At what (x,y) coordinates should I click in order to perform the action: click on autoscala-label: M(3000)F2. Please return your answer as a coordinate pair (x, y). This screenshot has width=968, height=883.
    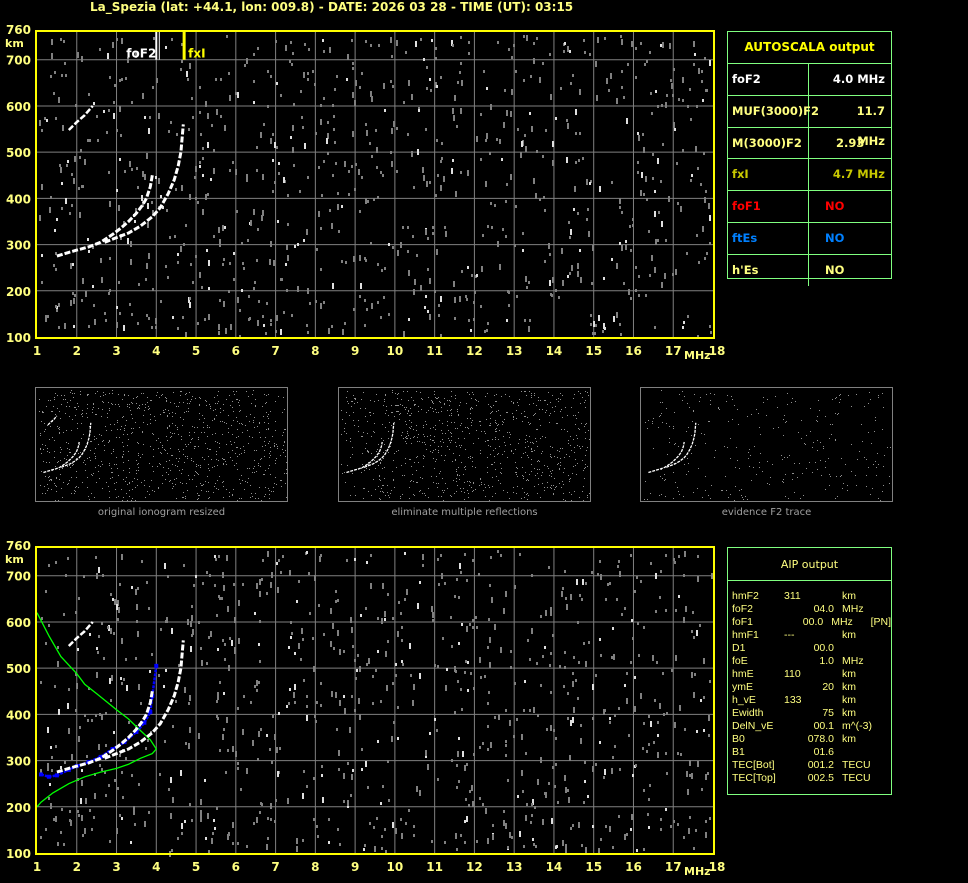
    Looking at the image, I should click on (768, 143).